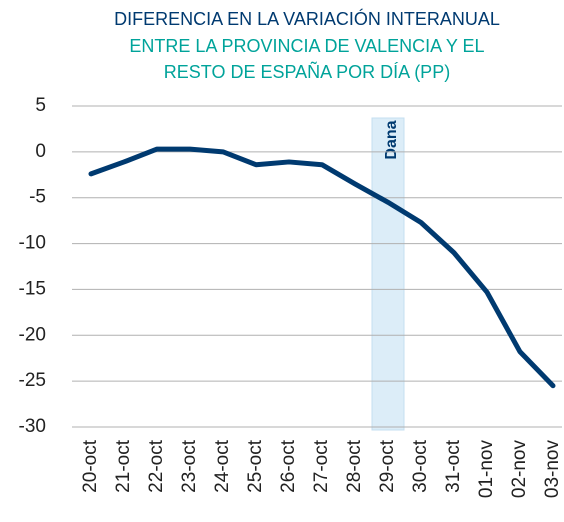  I want to click on y-tick-label: -10, so click(32, 243).